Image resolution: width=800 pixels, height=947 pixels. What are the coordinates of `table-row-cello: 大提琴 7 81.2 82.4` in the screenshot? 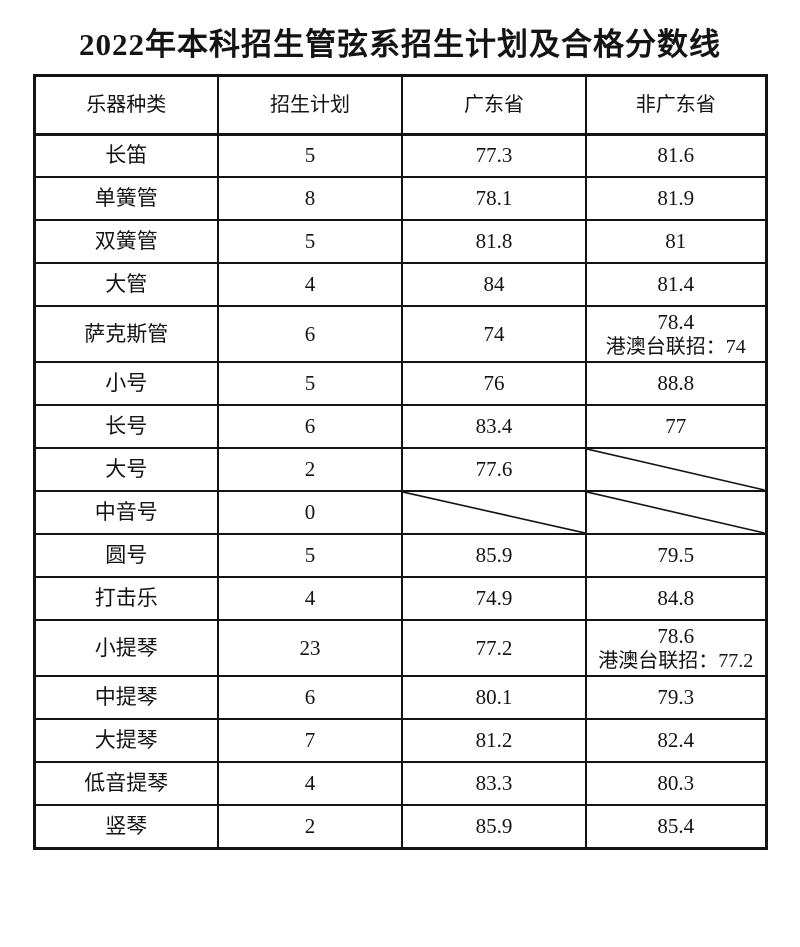 It's located at (400, 741).